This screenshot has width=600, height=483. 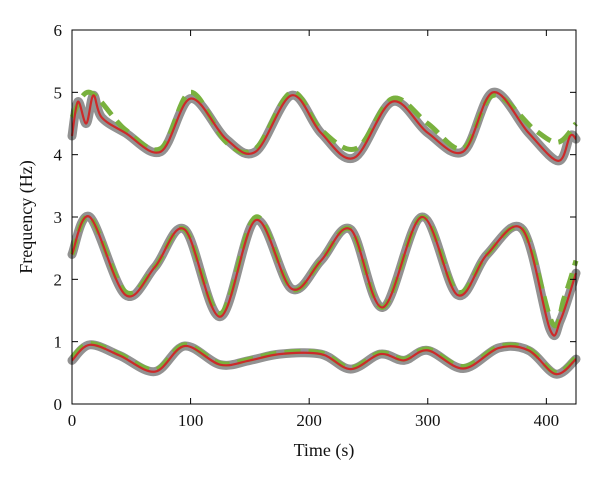 What do you see at coordinates (323, 122) in the screenshot?
I see `reference-line-high` at bounding box center [323, 122].